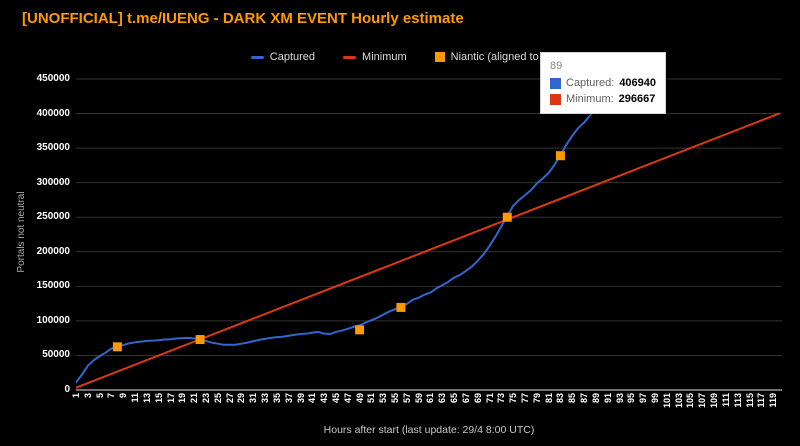 This screenshot has width=800, height=446. What do you see at coordinates (454, 398) in the screenshot?
I see `x-tick-label: 65` at bounding box center [454, 398].